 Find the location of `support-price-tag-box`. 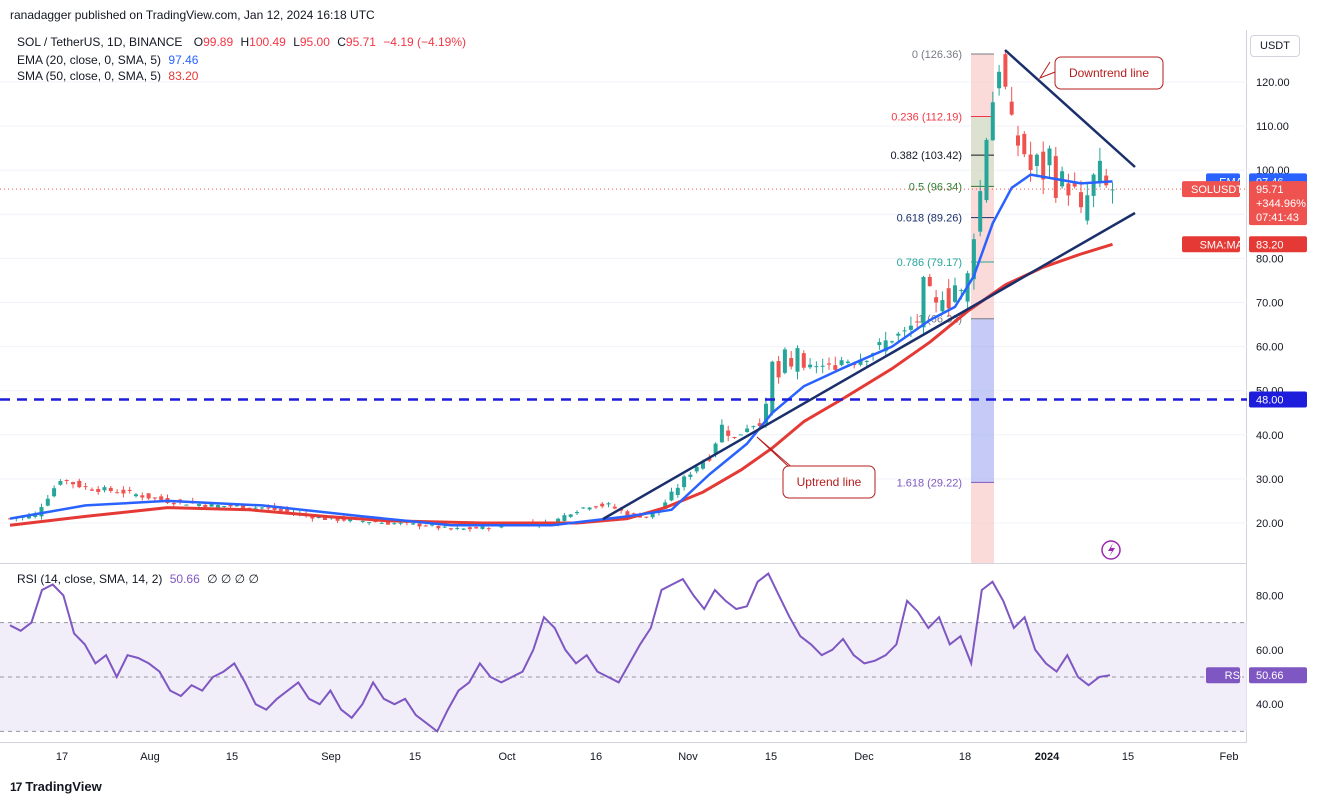

support-price-tag-box is located at coordinates (1278, 399).